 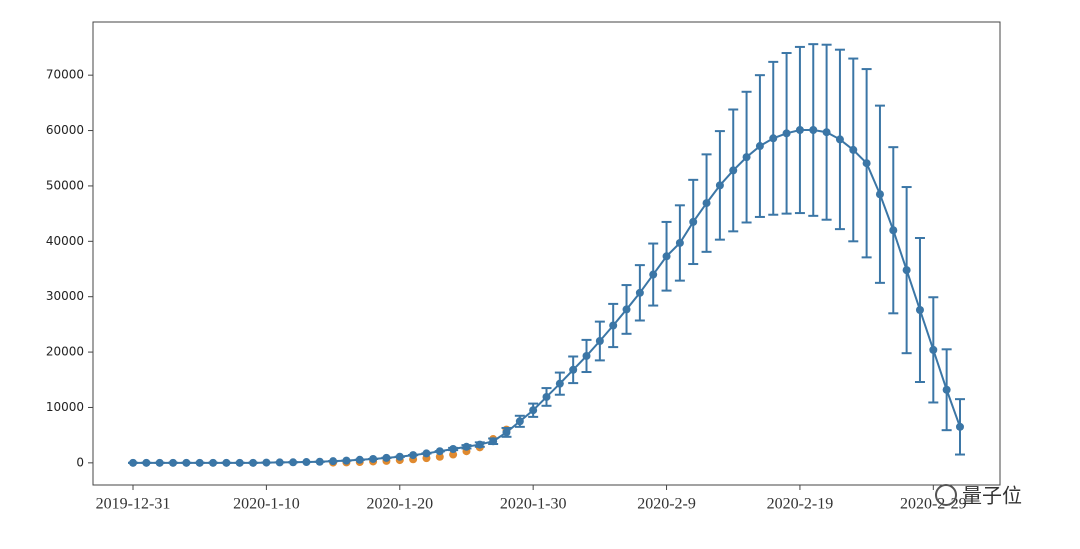 What do you see at coordinates (933, 504) in the screenshot?
I see `x-tick-label: 2020-2-29` at bounding box center [933, 504].